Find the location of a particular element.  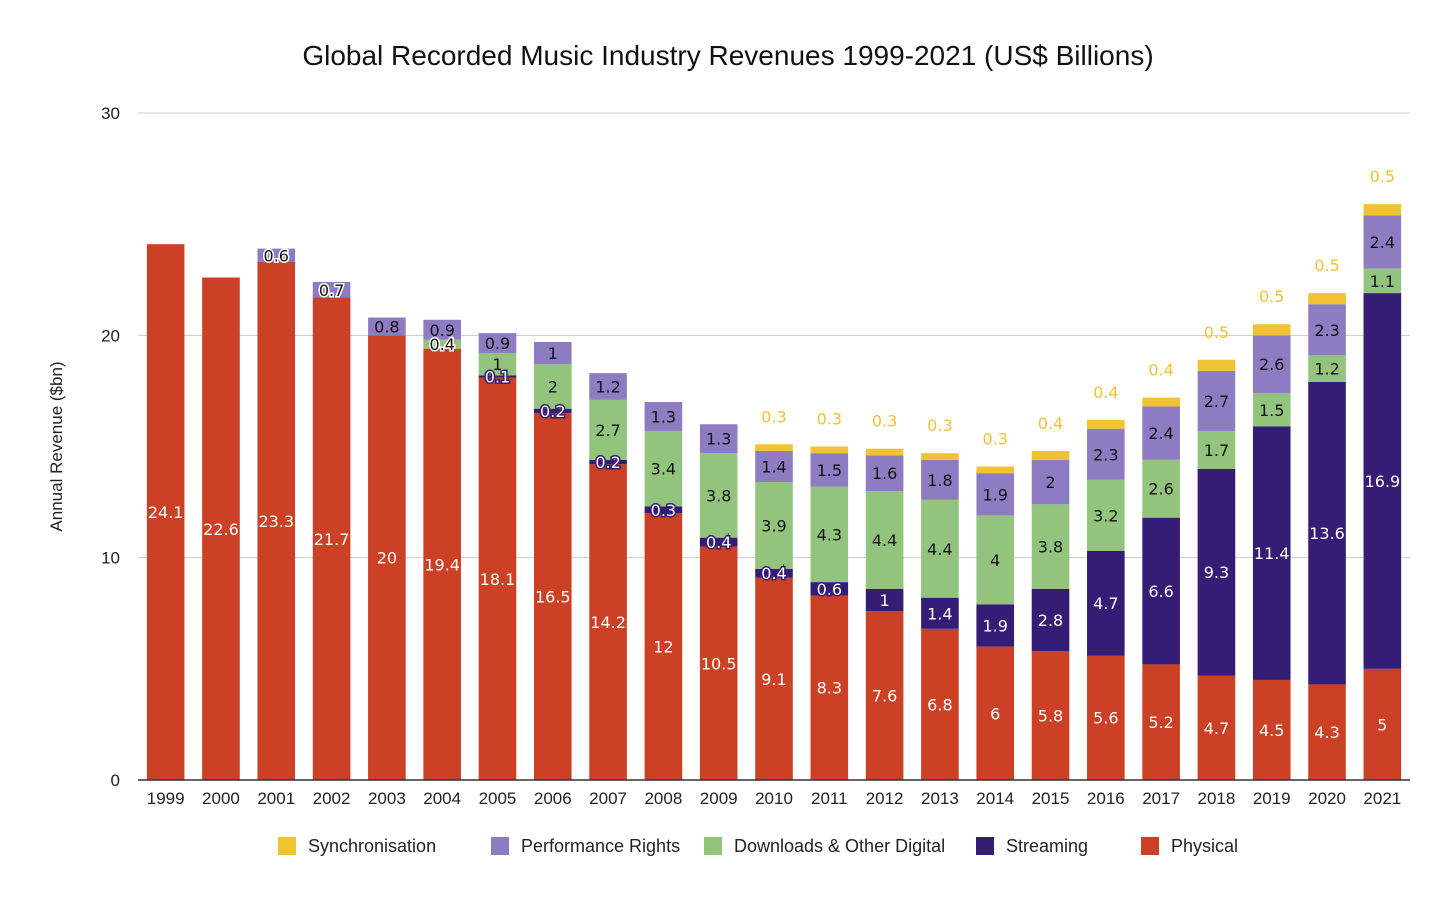

bar-streaming-2011 is located at coordinates (829, 589).